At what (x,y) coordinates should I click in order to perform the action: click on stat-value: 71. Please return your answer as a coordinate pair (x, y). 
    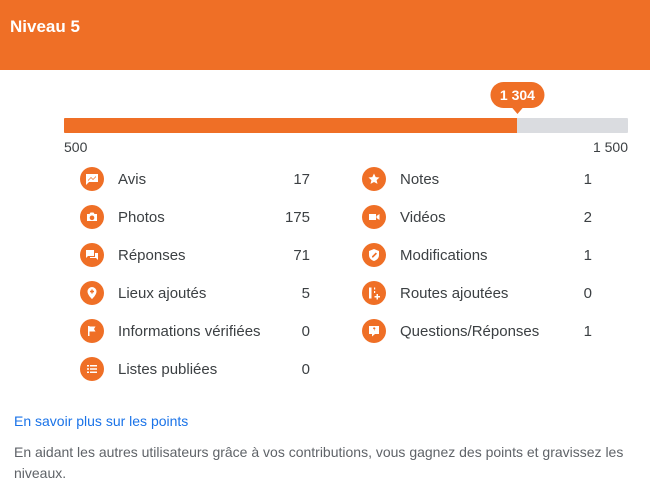
    Looking at the image, I should click on (301, 255).